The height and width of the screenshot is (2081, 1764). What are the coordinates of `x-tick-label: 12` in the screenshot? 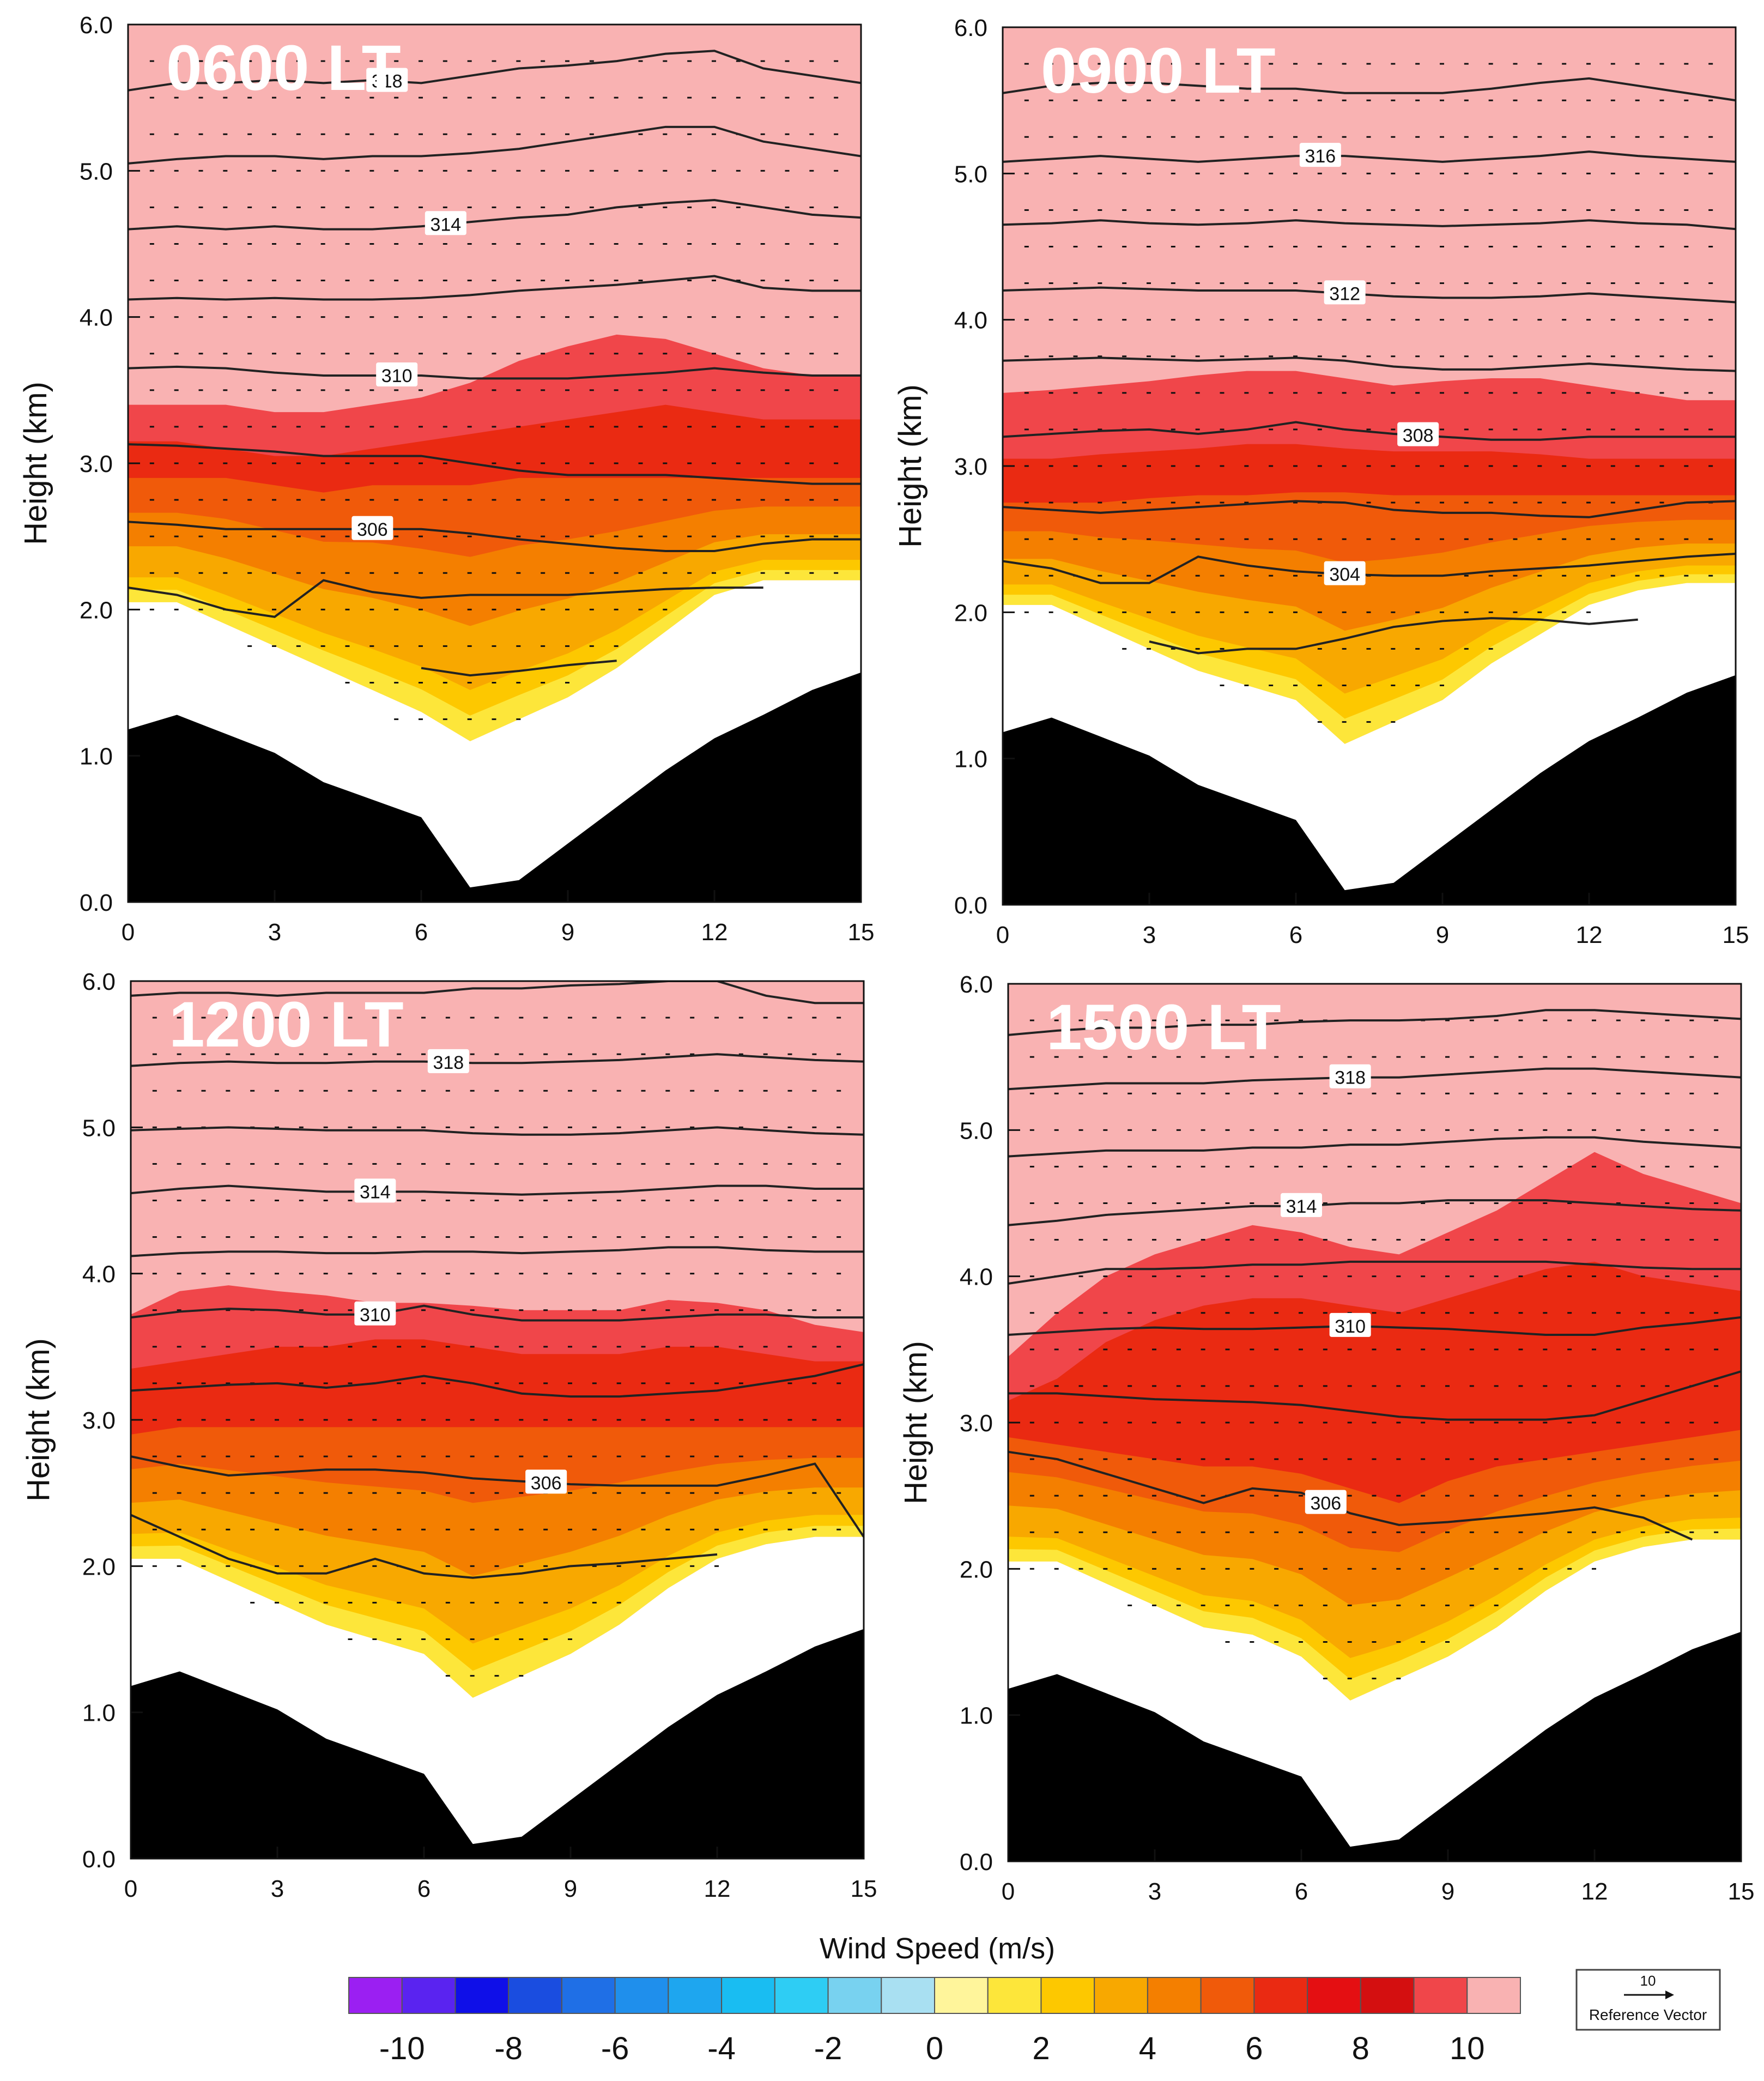 It's located at (1594, 1891).